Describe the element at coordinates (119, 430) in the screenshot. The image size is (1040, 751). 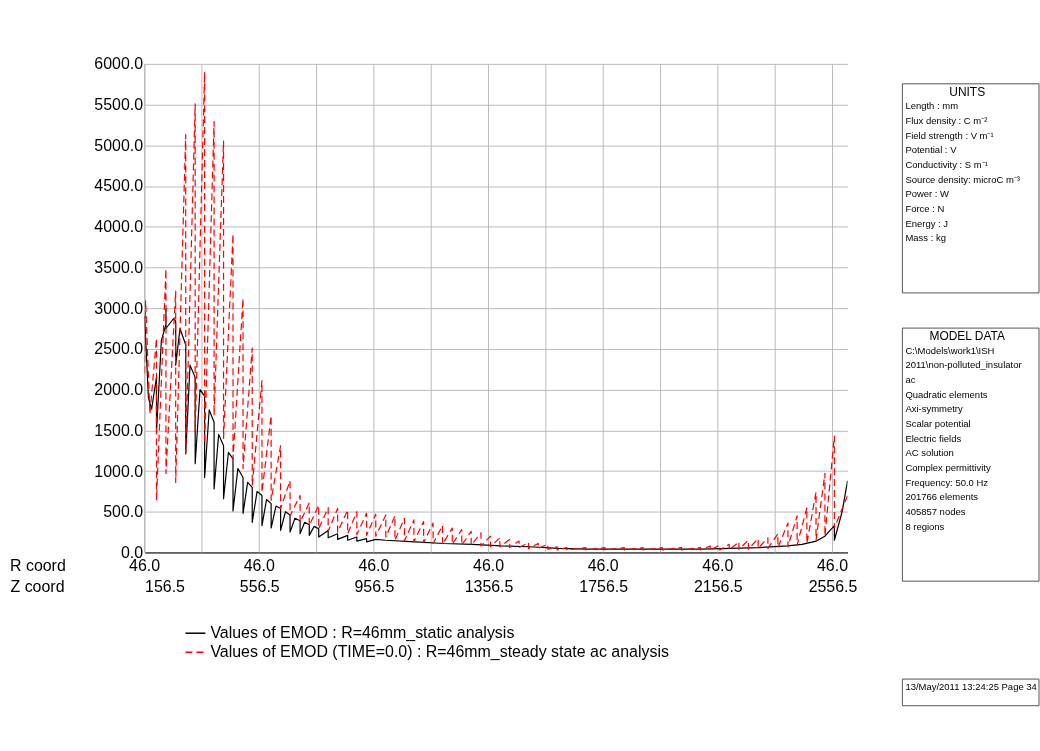
I see `y-tick-label: 1500.0` at that location.